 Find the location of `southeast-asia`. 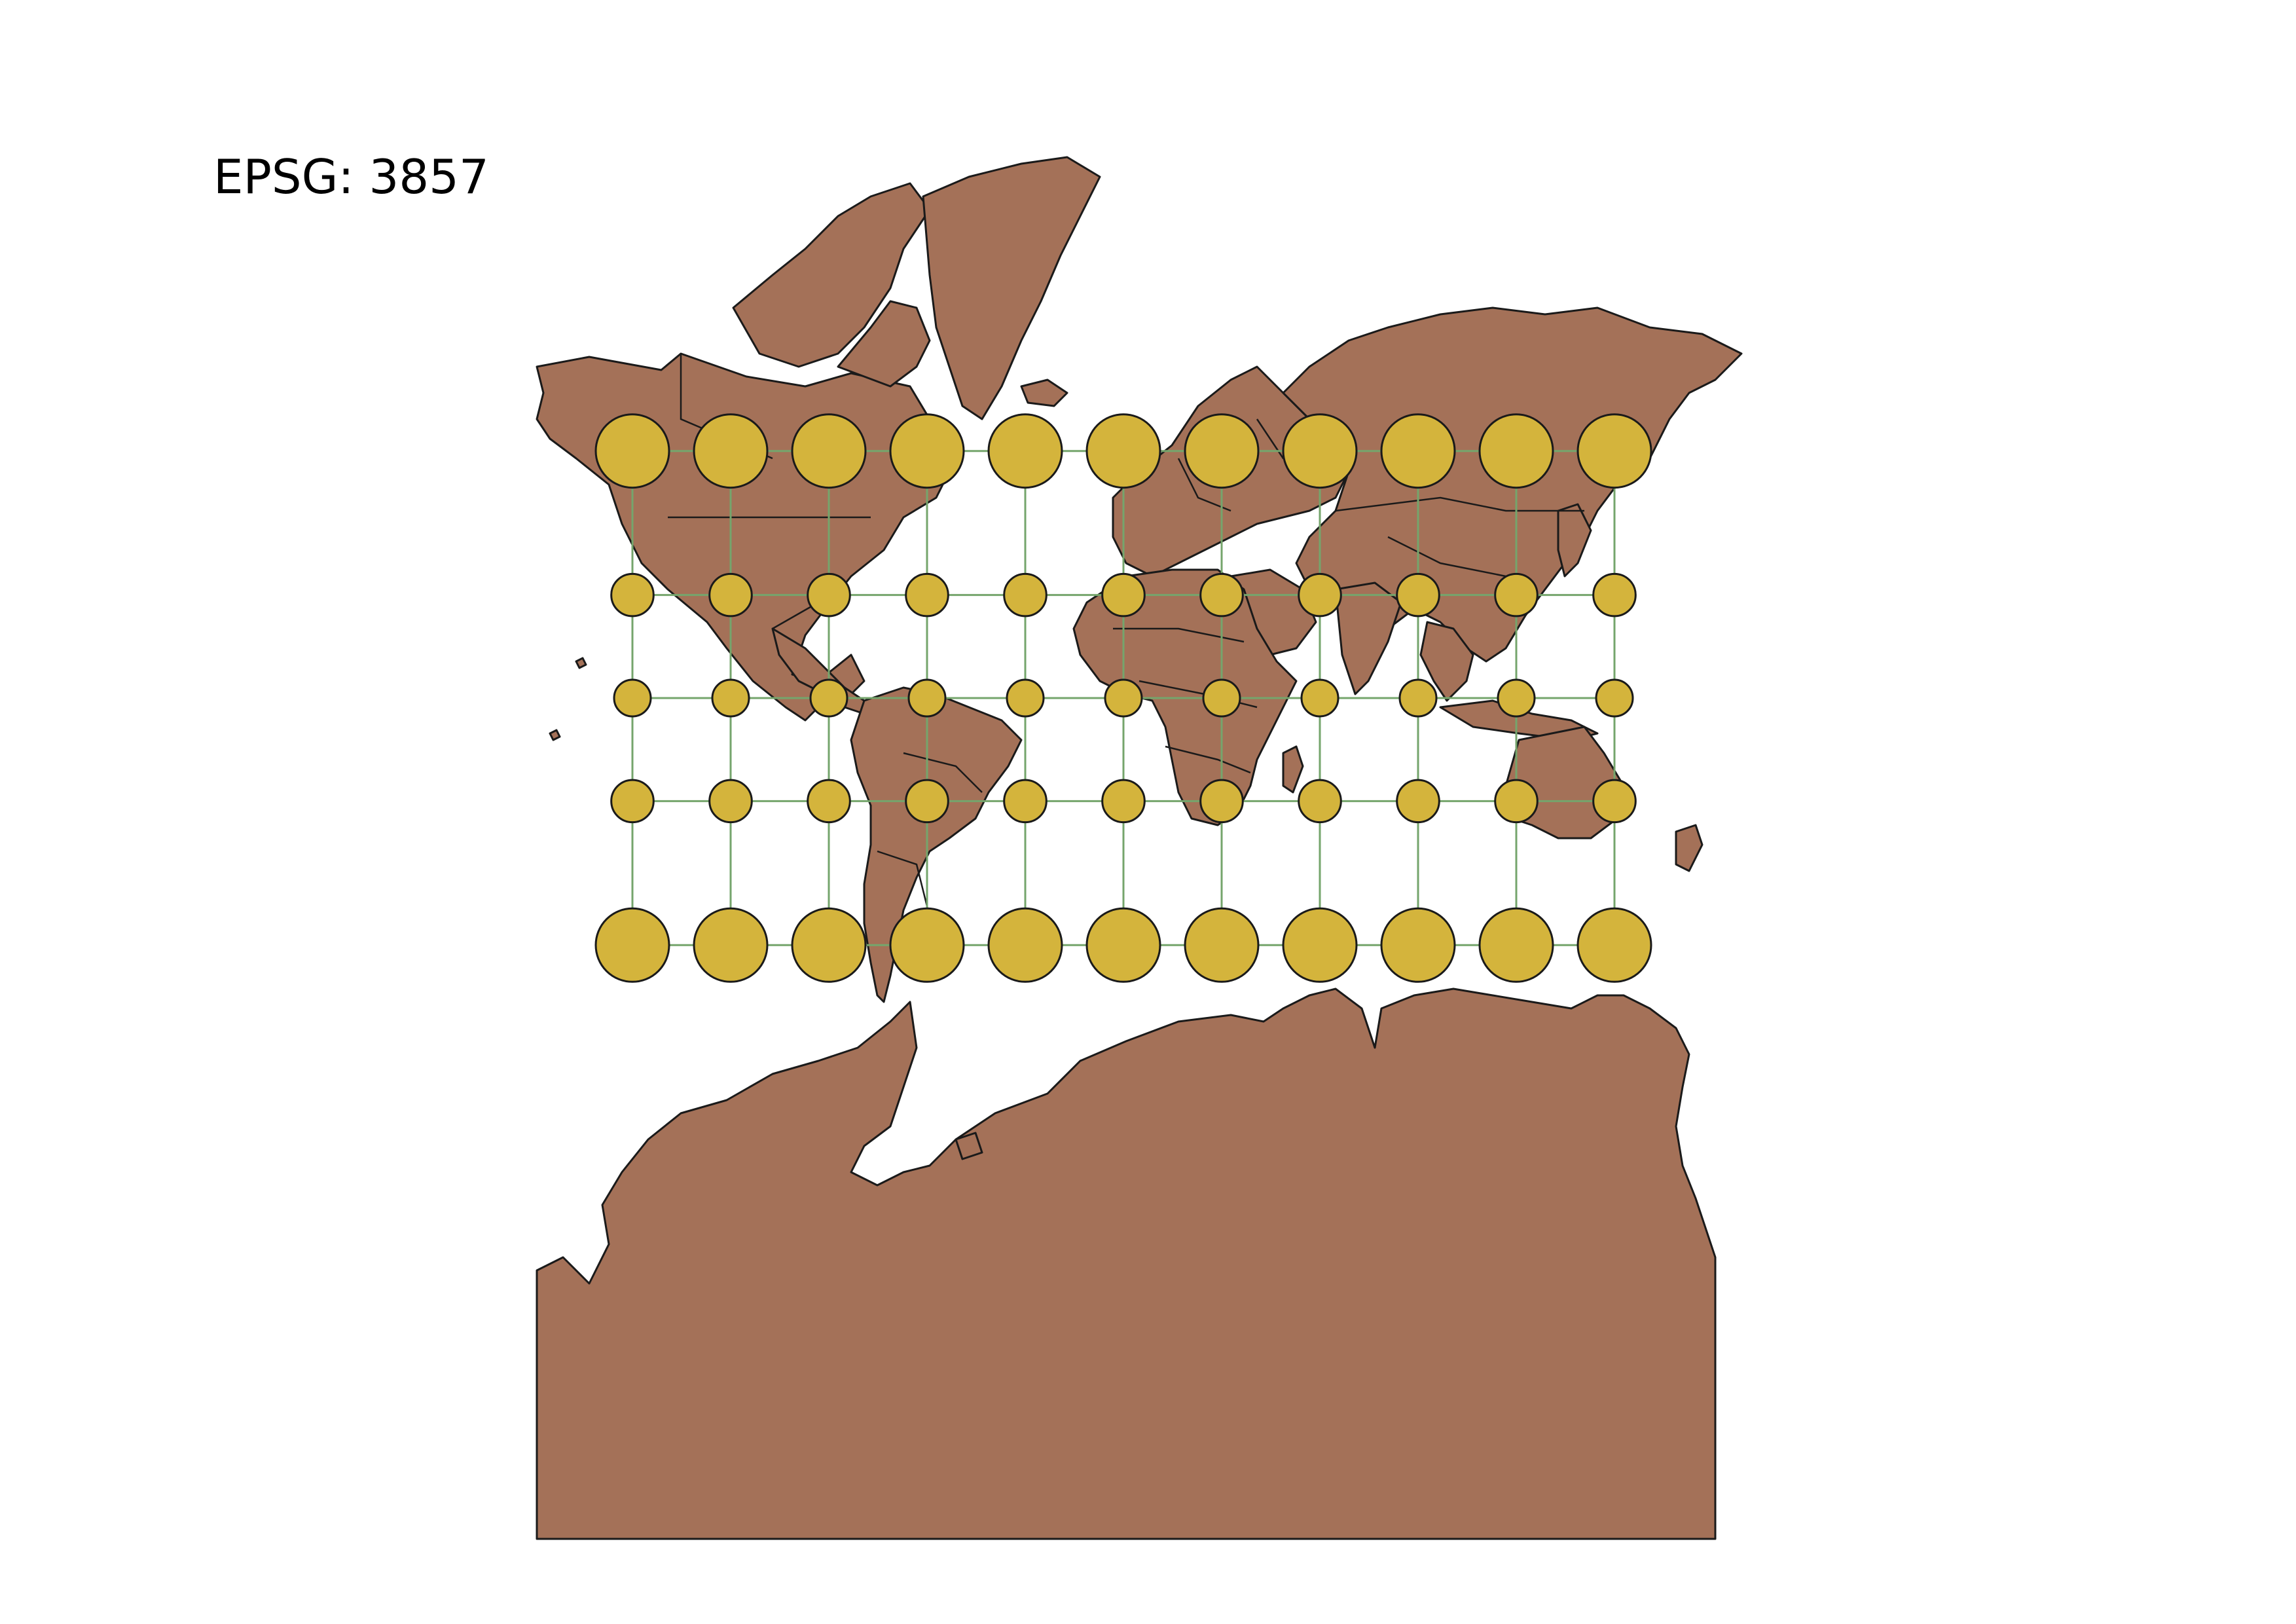

southeast-asia is located at coordinates (1446, 661).